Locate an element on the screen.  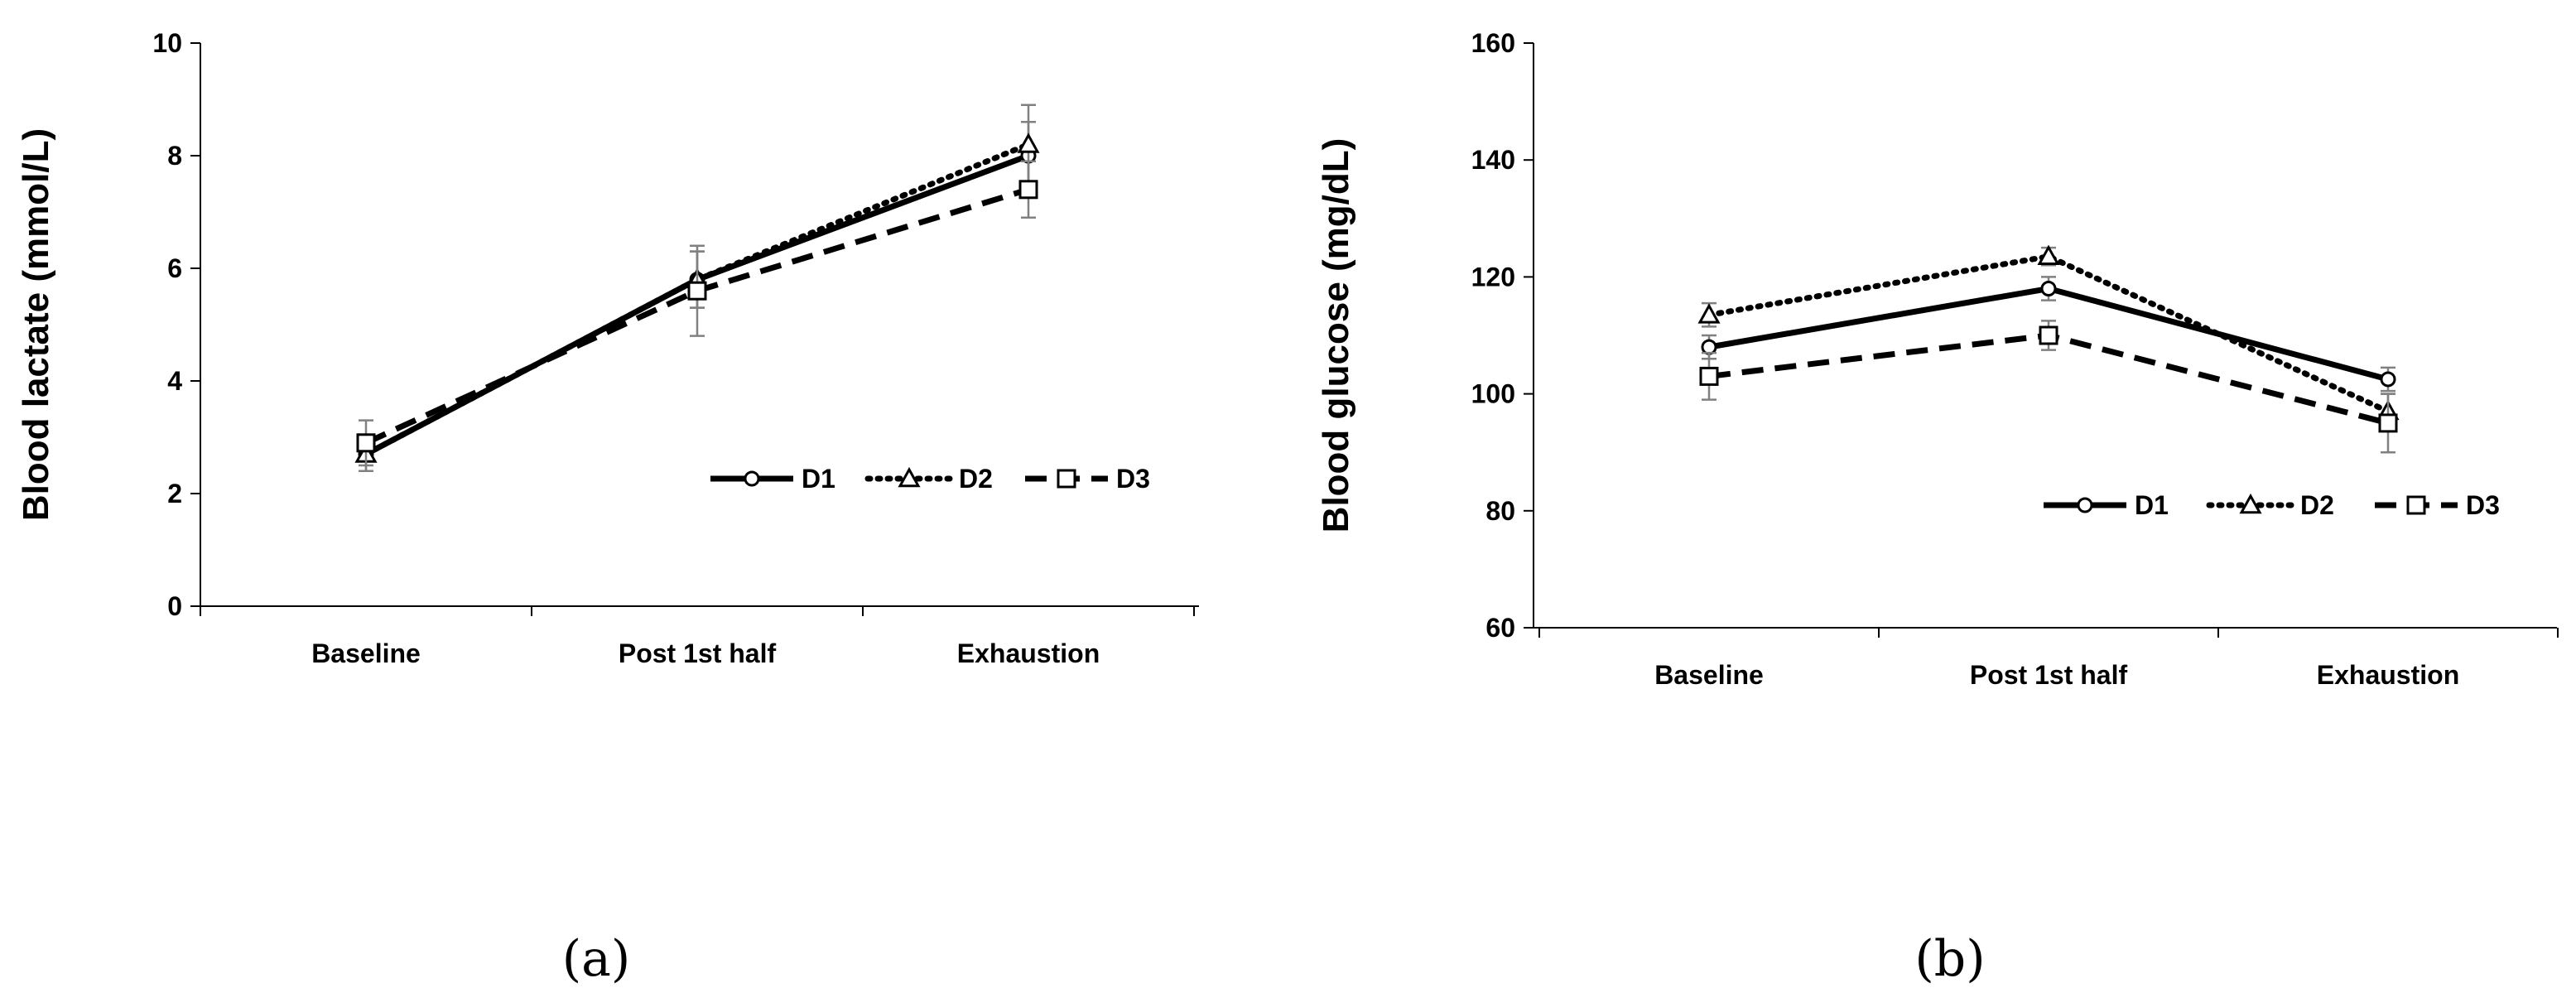
y-axis-title: Blood lactate (mmol/L) is located at coordinates (36, 324).